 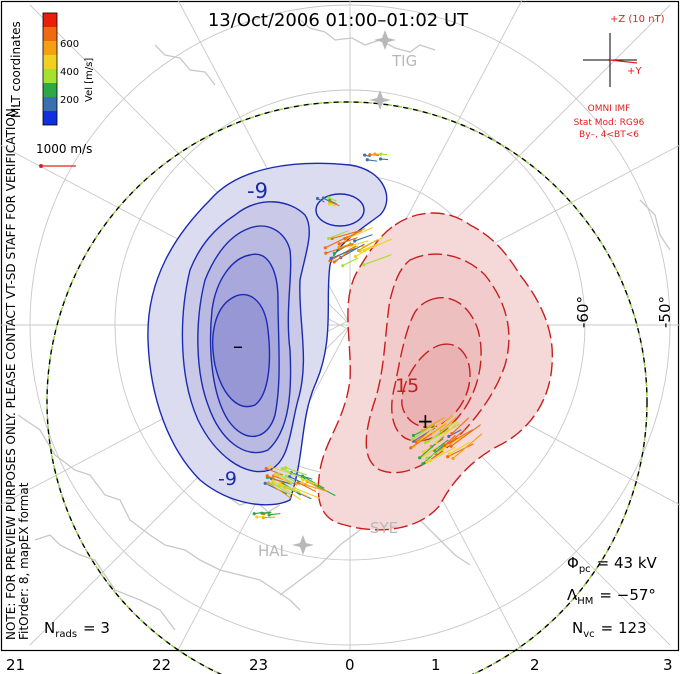 I want to click on coordinates-label: MLT coordinates, so click(x=16, y=69).